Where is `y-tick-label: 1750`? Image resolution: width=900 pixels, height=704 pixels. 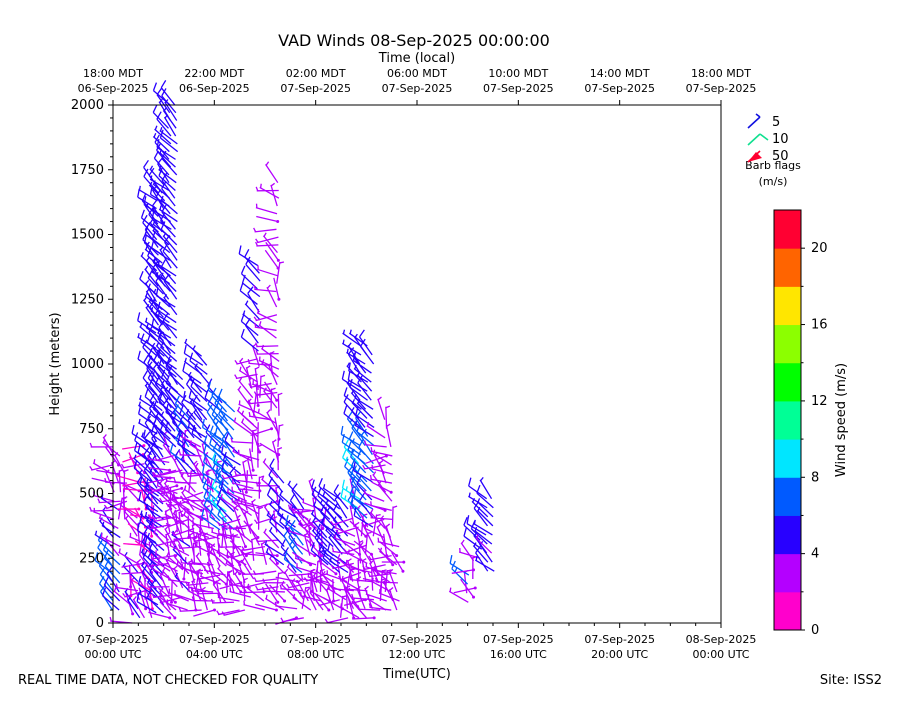
y-tick-label: 1750 is located at coordinates (87, 170).